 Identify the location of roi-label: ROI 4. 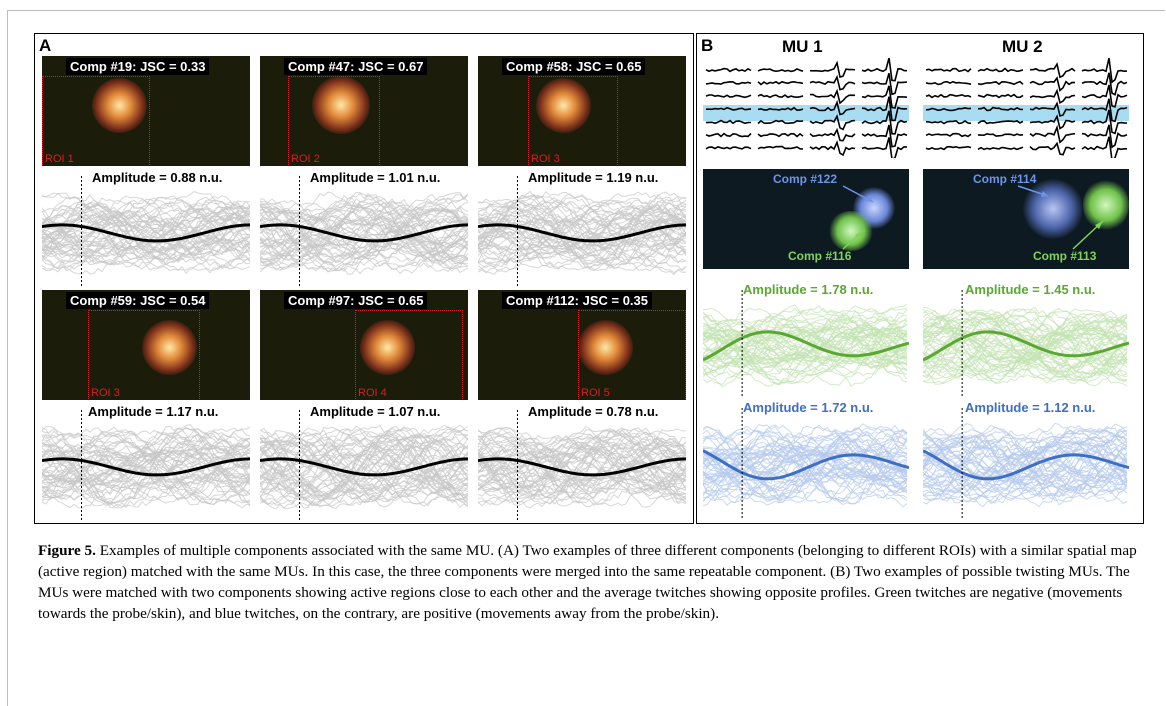
(372, 393).